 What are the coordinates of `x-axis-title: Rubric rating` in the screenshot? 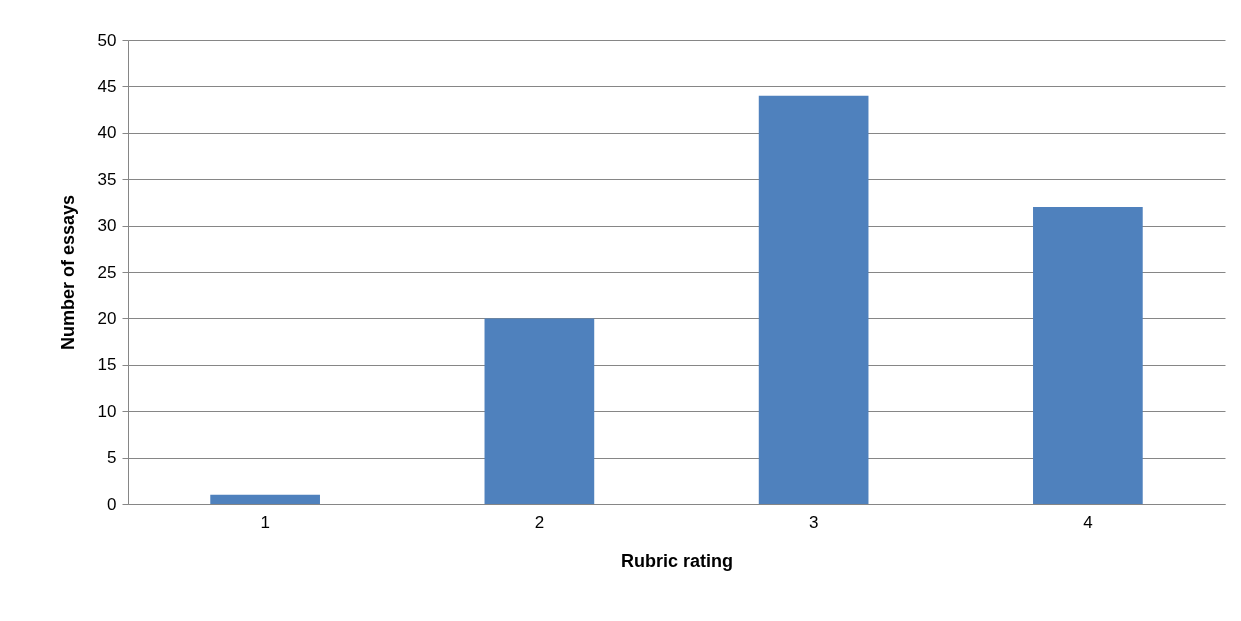 It's located at (677, 560).